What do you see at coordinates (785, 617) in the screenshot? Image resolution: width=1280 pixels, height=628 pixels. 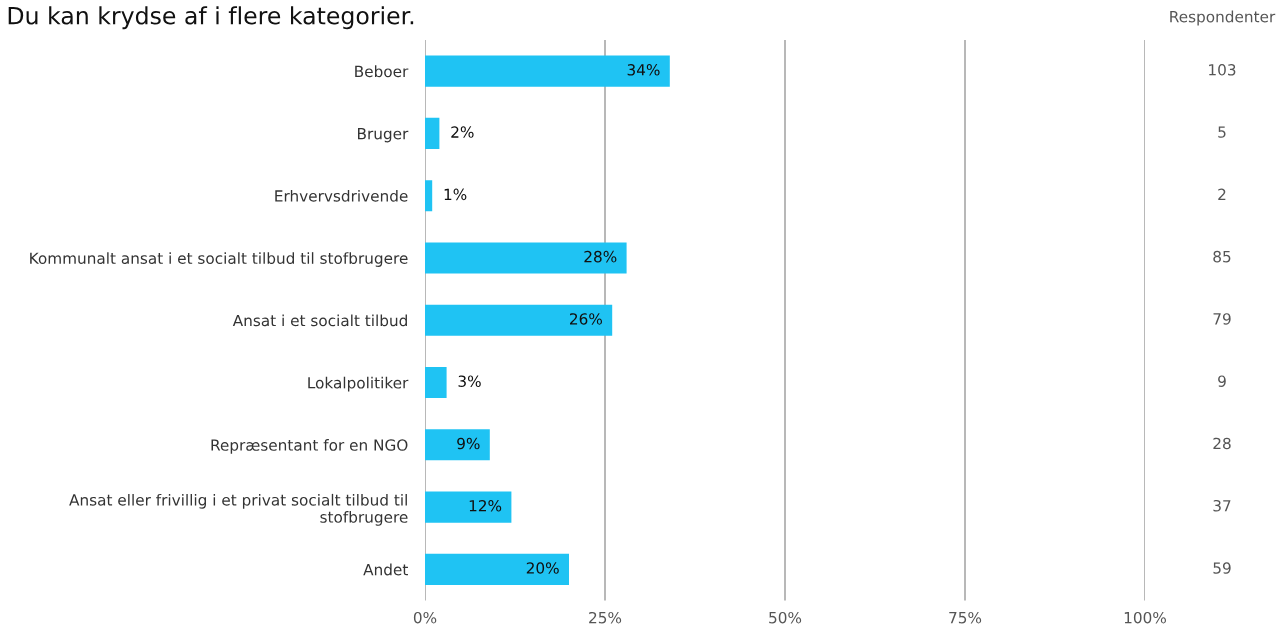 I see `x-tick-label: 50%` at bounding box center [785, 617].